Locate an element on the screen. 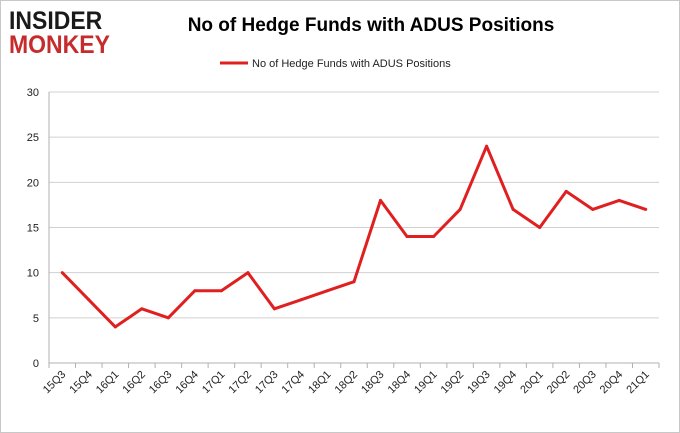 The width and height of the screenshot is (680, 433). x-tick-label: 18Q2 is located at coordinates (347, 383).